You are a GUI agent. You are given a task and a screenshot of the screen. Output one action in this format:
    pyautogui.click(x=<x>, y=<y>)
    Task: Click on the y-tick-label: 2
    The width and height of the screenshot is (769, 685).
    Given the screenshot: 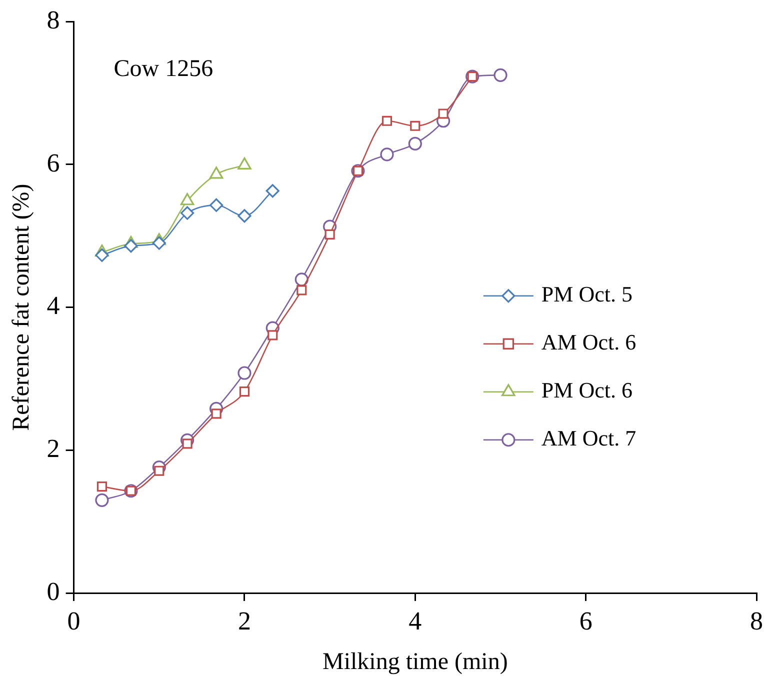 What is the action you would take?
    pyautogui.click(x=53, y=448)
    